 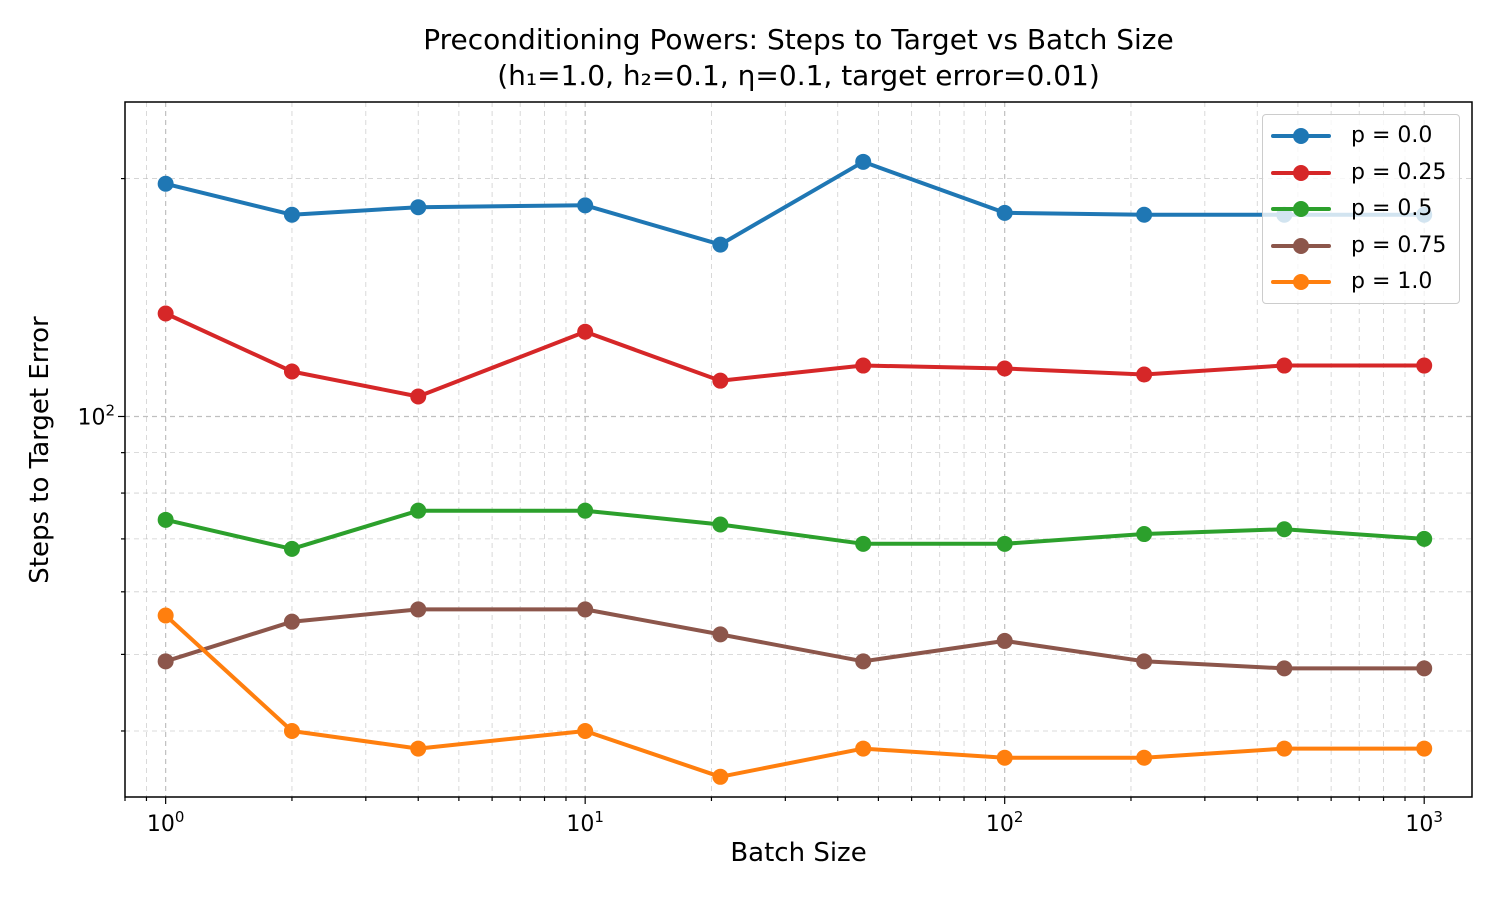 I want to click on legend-item: p = 0.25, so click(x=1364, y=173).